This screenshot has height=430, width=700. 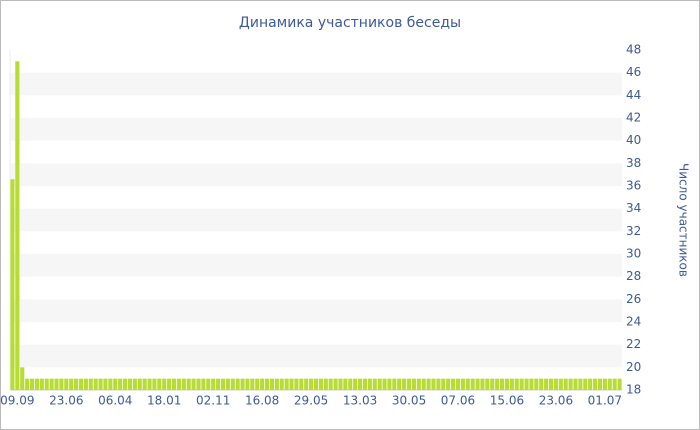 I want to click on y-tick-label: 28, so click(x=633, y=276).